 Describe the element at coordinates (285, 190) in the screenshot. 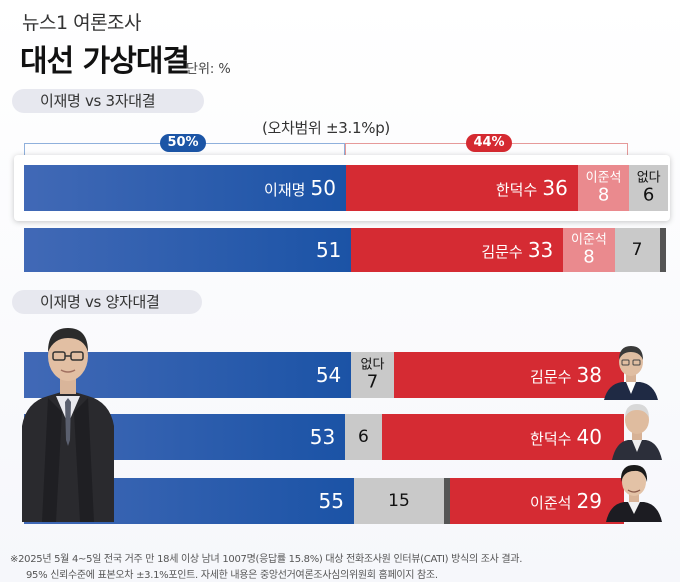

I see `candidate-name: 이재명` at that location.